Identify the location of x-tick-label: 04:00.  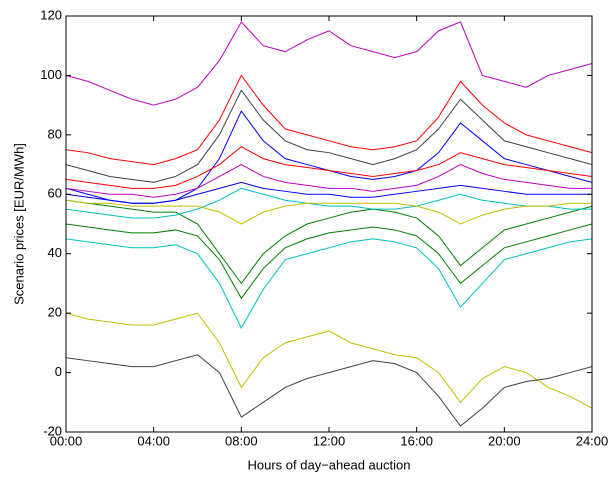
(153, 440).